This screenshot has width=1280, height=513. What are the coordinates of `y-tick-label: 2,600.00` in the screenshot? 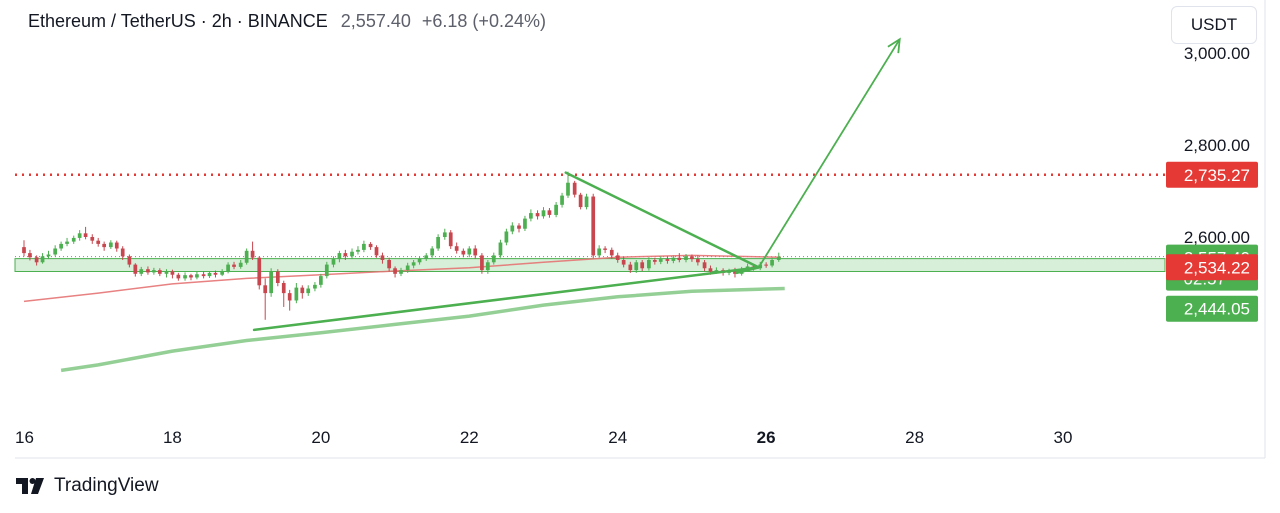 It's located at (1217, 237).